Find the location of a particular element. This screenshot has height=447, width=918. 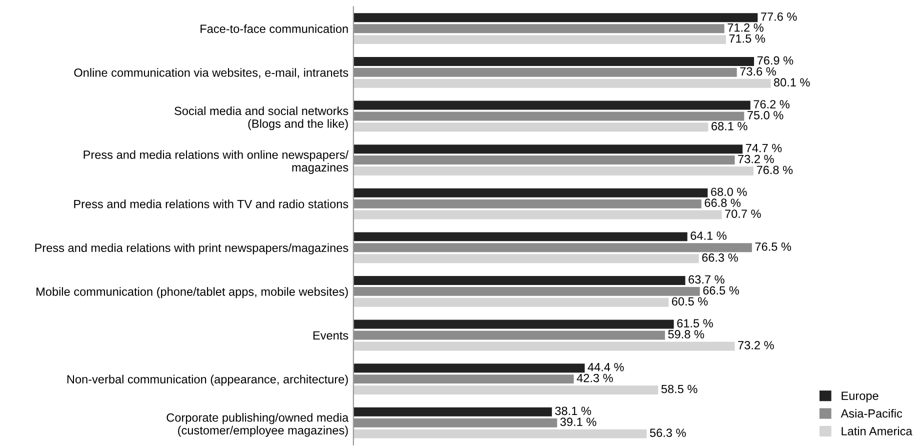

data-label: 59.8 % is located at coordinates (686, 334).